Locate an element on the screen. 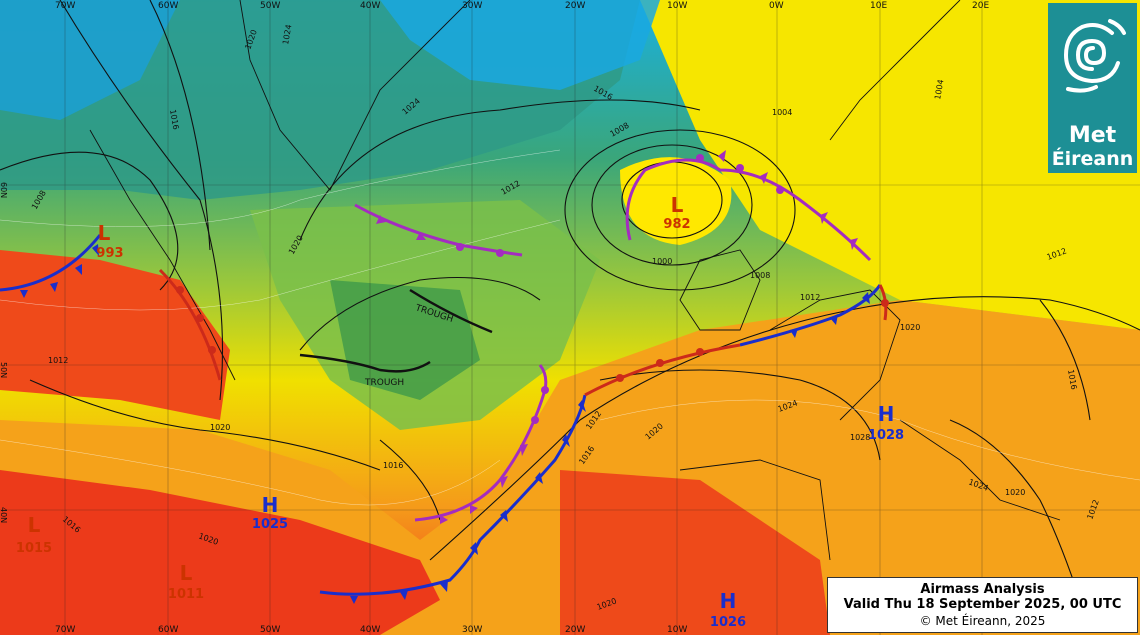  lon-label: 0W is located at coordinates (776, 6).